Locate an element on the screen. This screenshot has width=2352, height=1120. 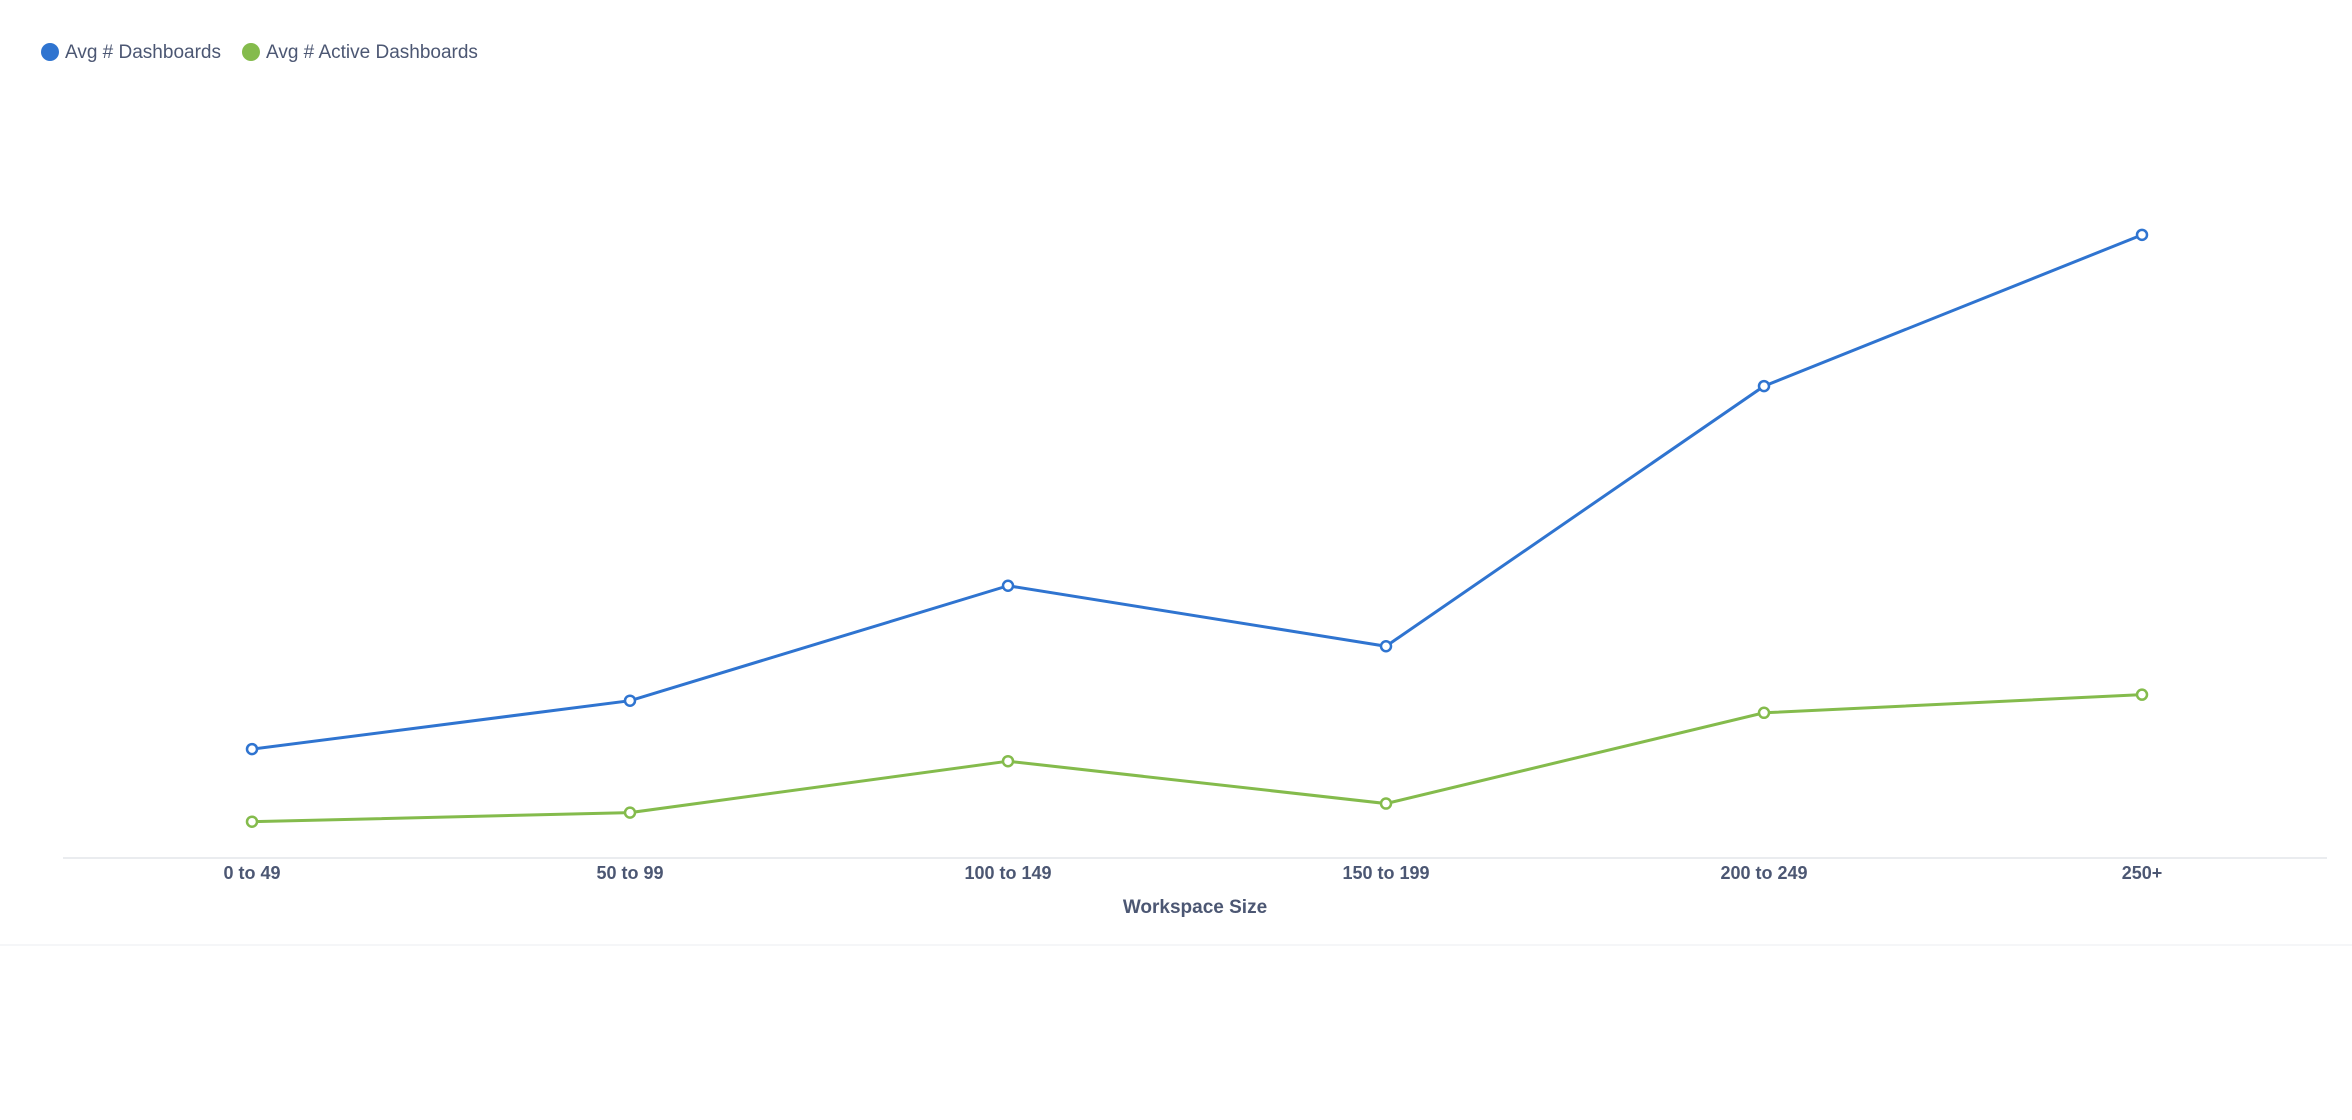
legend-label: Avg # Dashboards is located at coordinates (143, 52).